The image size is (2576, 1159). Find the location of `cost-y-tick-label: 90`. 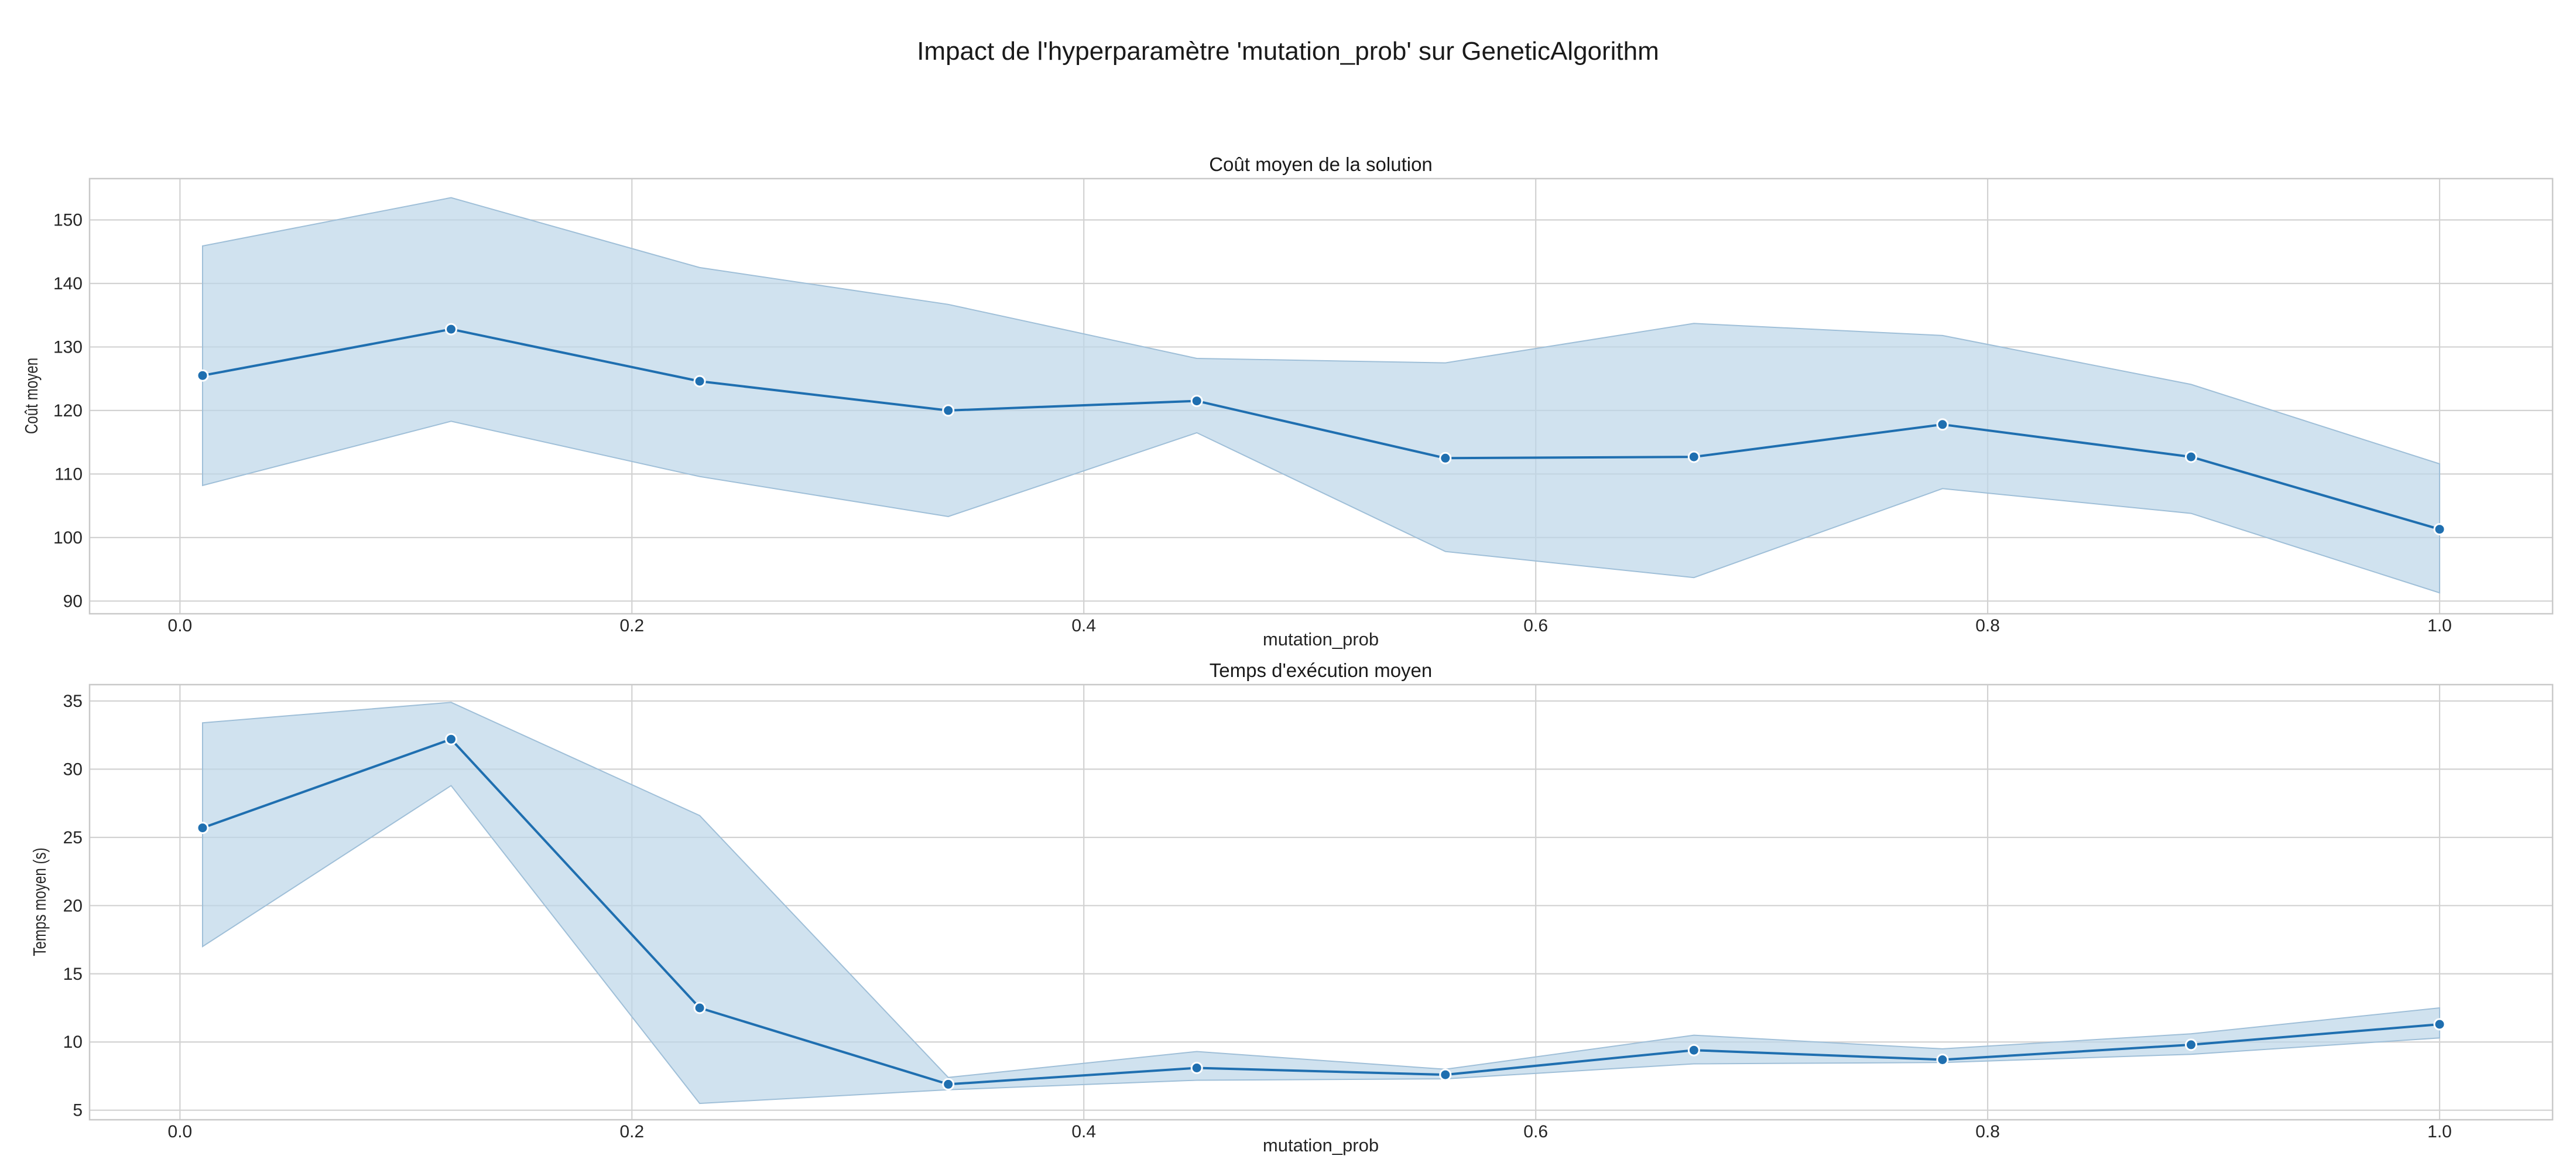

cost-y-tick-label: 90 is located at coordinates (73, 601).